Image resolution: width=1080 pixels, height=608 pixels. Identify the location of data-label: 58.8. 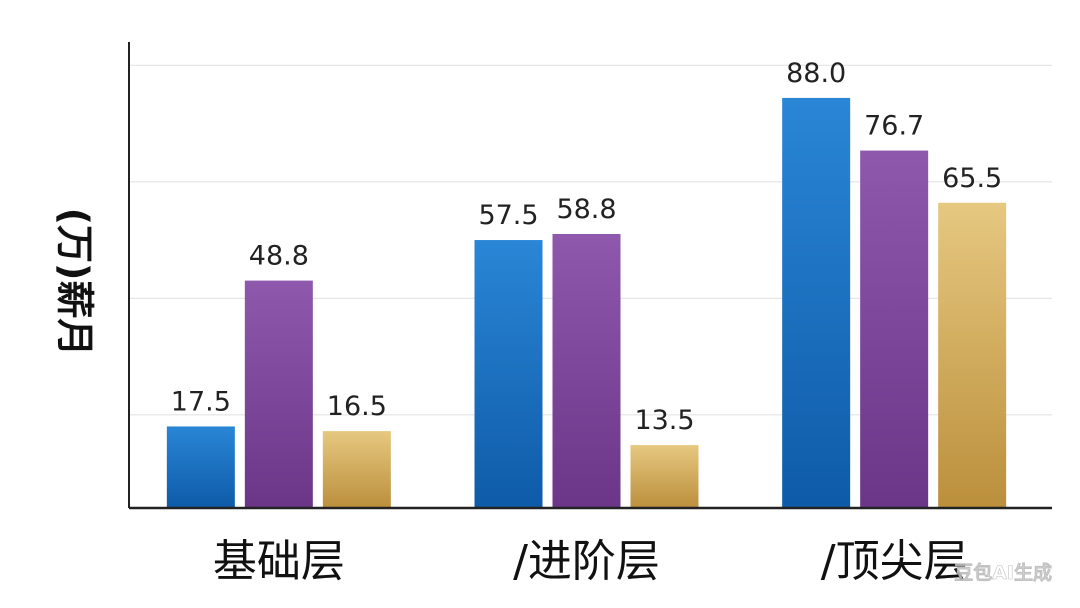
(586, 209).